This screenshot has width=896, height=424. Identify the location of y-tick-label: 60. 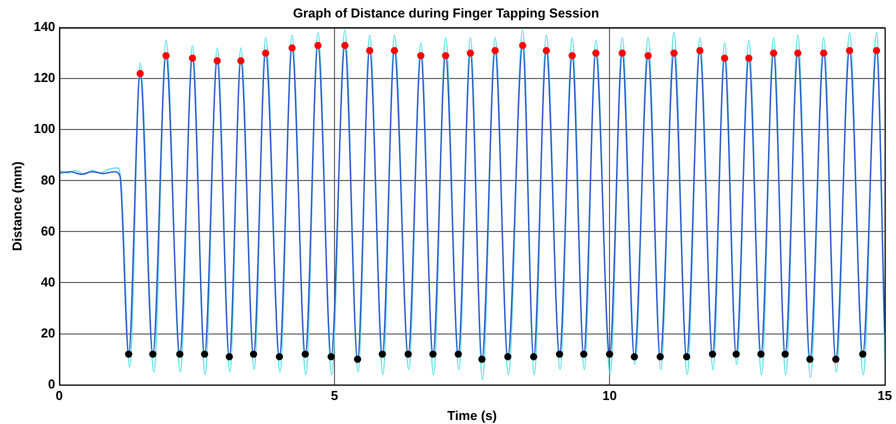
(48, 230).